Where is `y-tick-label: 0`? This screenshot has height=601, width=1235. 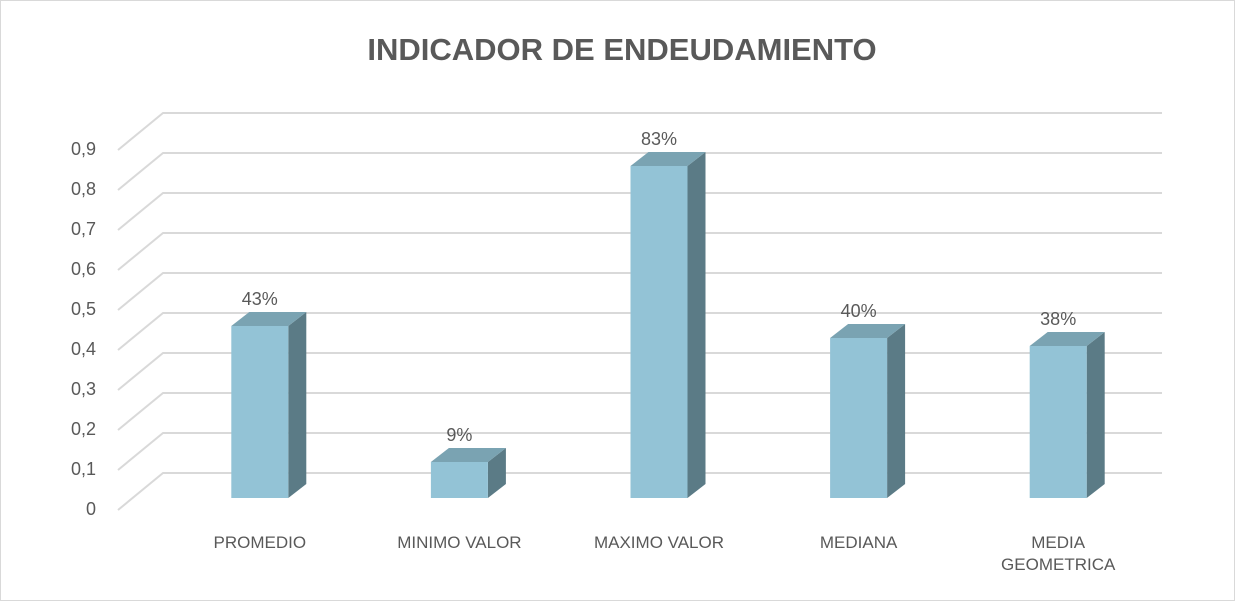 y-tick-label: 0 is located at coordinates (91, 509).